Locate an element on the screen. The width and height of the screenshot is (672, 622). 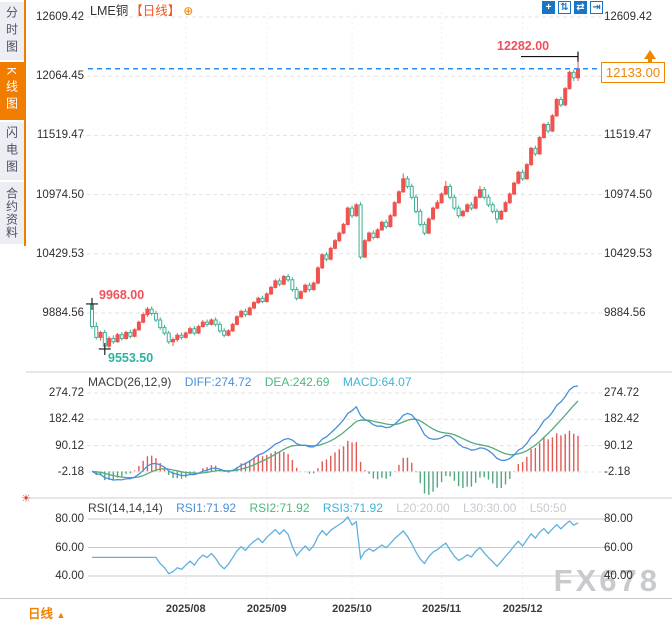
x-axis-label: 2025/10 is located at coordinates (352, 609).